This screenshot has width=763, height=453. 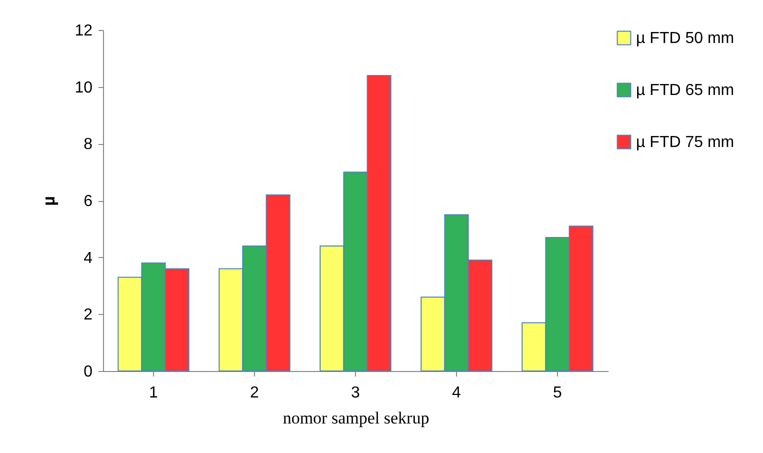 What do you see at coordinates (83, 87) in the screenshot?
I see `y-tick-label: 10` at bounding box center [83, 87].